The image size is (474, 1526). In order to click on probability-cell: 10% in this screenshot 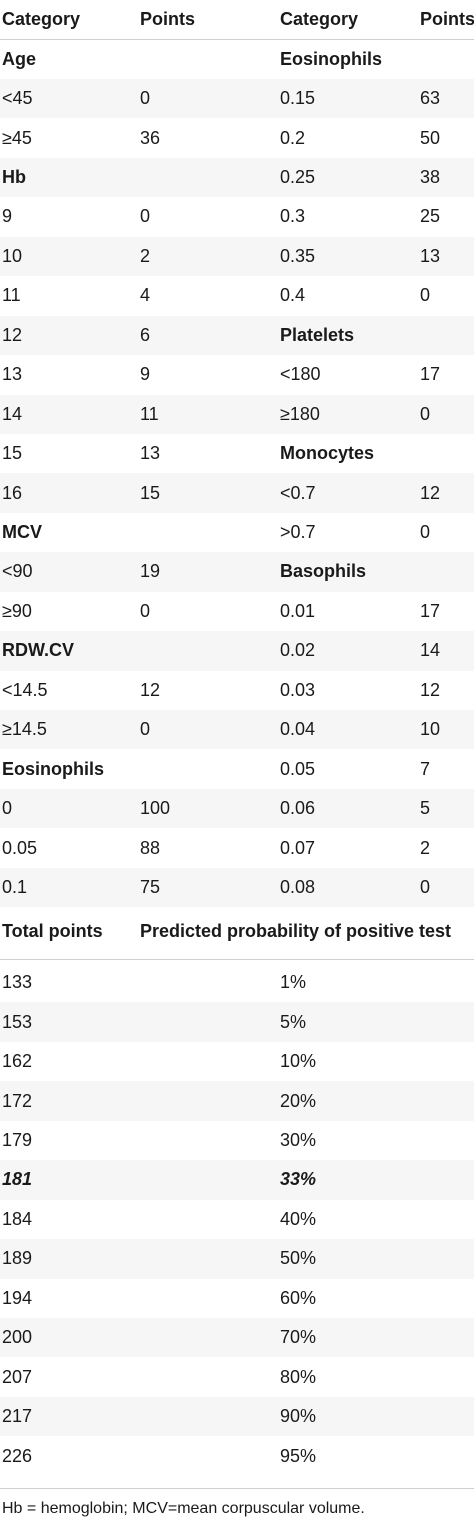, I will do `click(298, 1061)`.